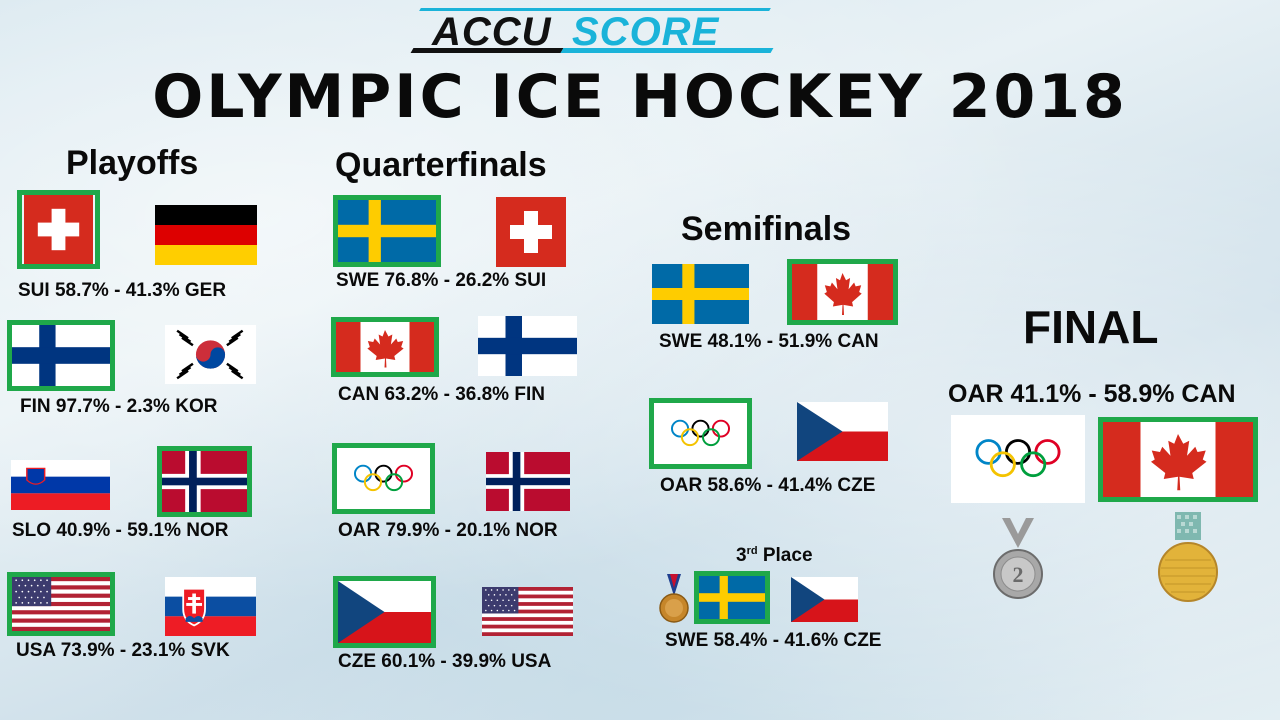 The width and height of the screenshot is (1280, 720). Describe the element at coordinates (441, 165) in the screenshot. I see `round-heading-quarterfinals: Quarterfinals` at that location.